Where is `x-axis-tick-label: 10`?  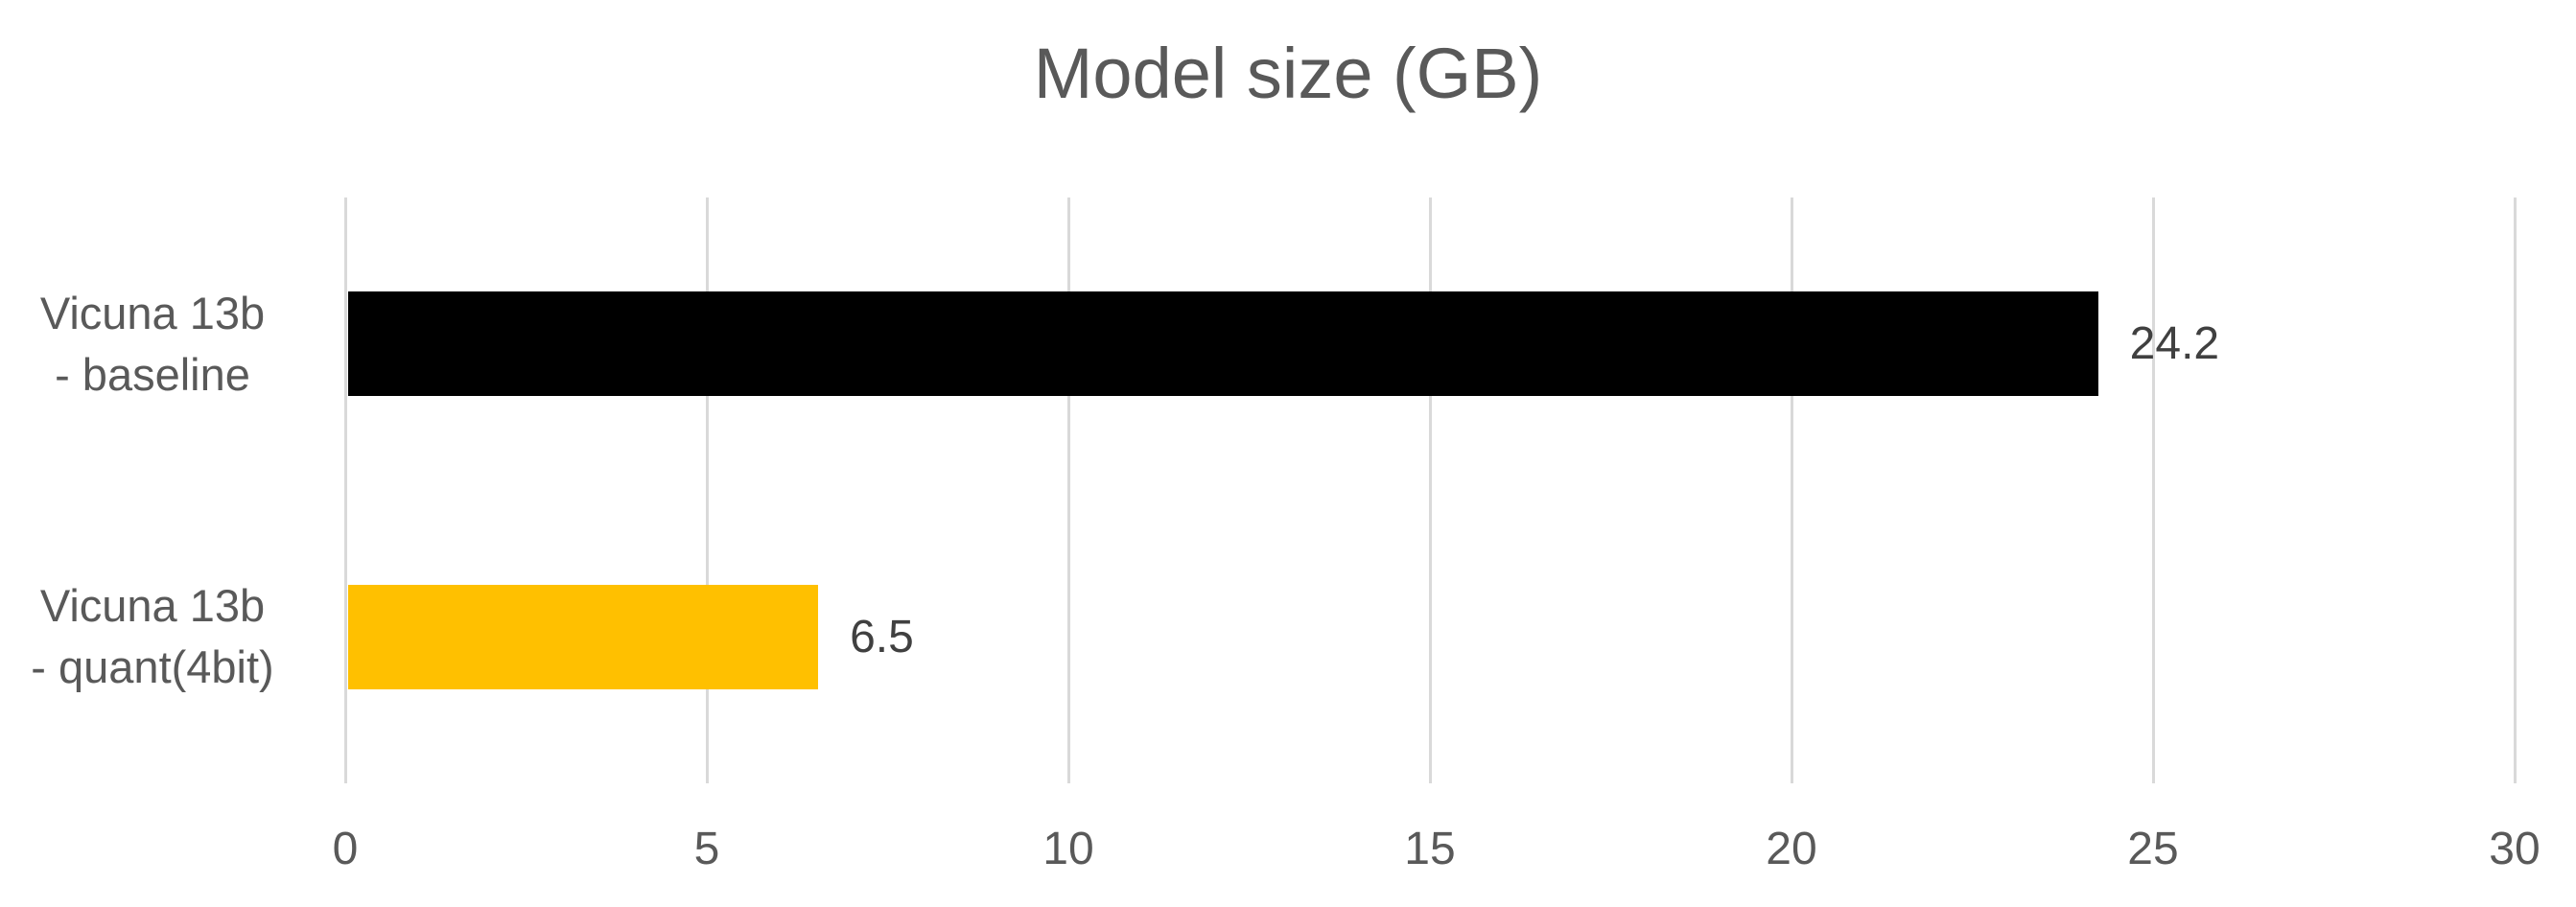
x-axis-tick-label: 10 is located at coordinates (1068, 849).